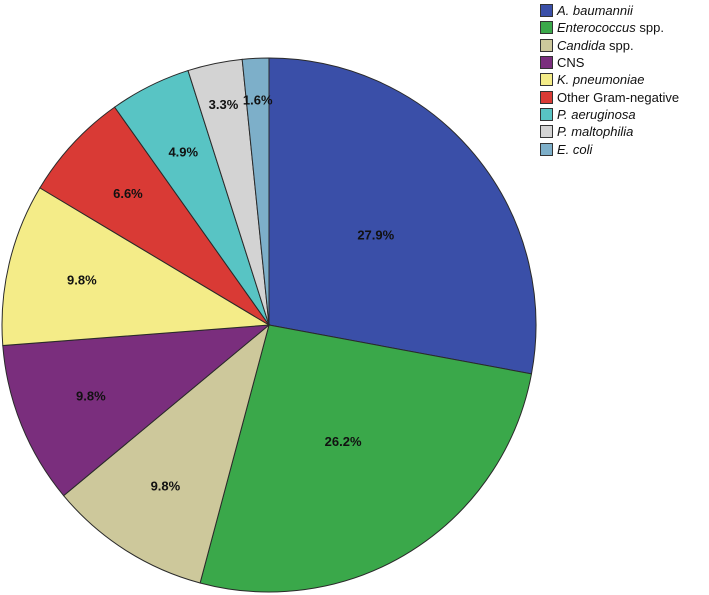 This screenshot has width=709, height=595. I want to click on legend-item-candida-spp: Candida spp., so click(624, 45).